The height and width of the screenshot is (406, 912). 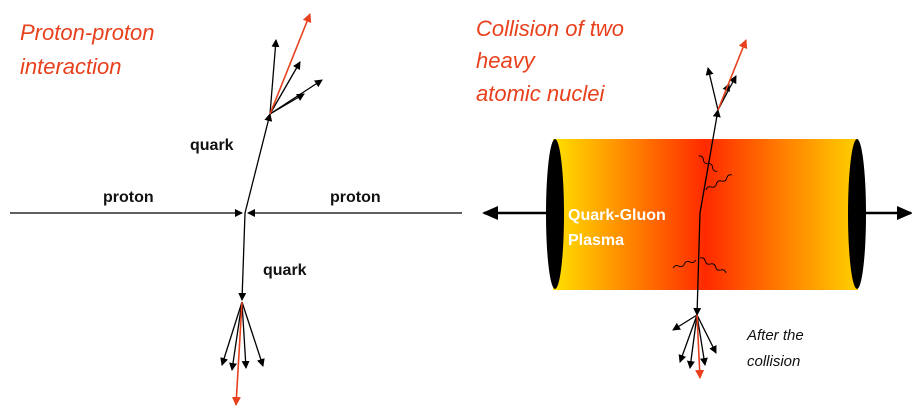 I want to click on title-line: atomic nuclei, so click(x=541, y=93).